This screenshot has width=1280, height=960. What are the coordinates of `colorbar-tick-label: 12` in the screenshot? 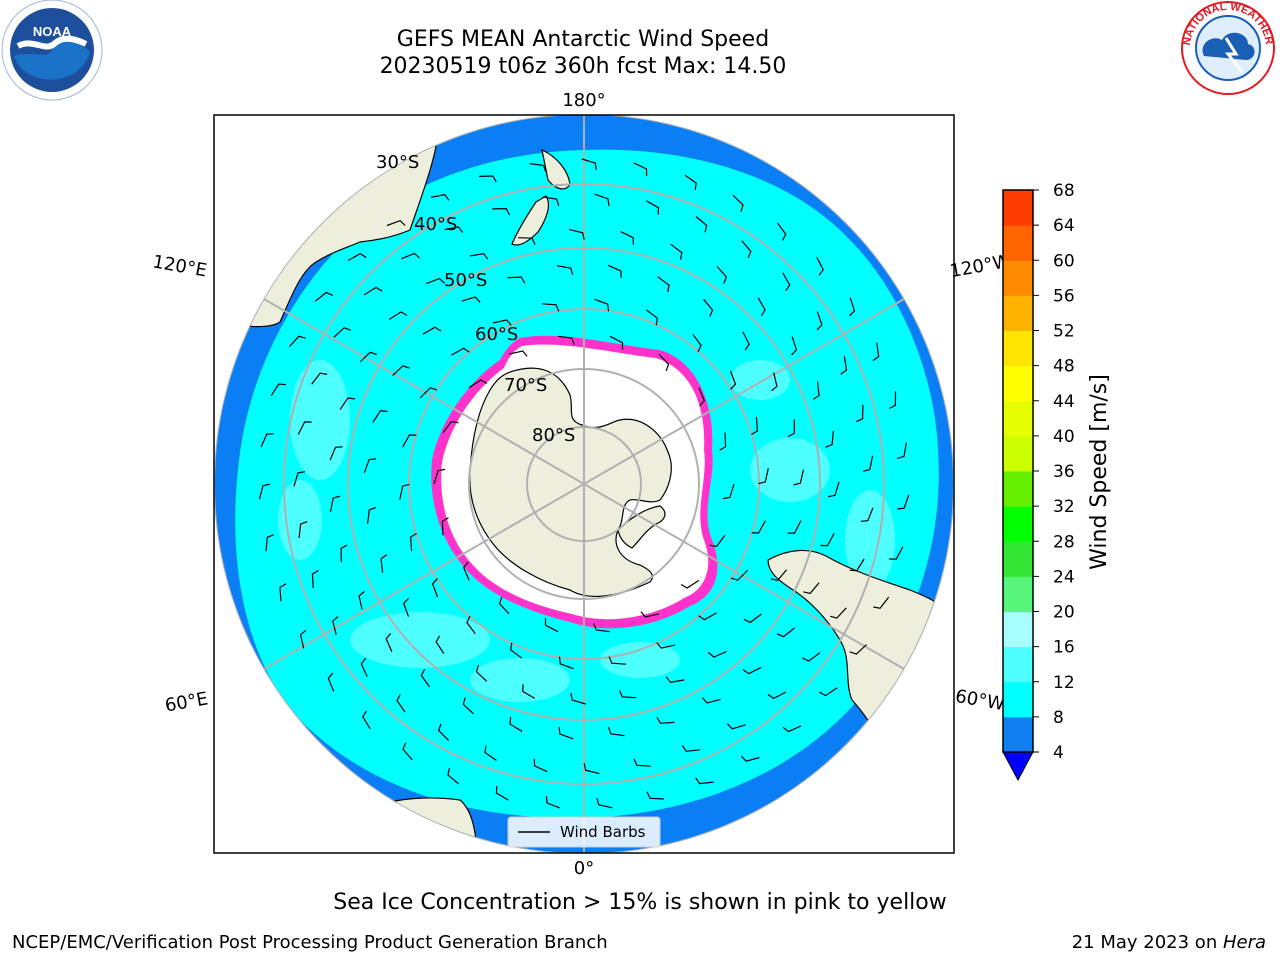 It's located at (1064, 683).